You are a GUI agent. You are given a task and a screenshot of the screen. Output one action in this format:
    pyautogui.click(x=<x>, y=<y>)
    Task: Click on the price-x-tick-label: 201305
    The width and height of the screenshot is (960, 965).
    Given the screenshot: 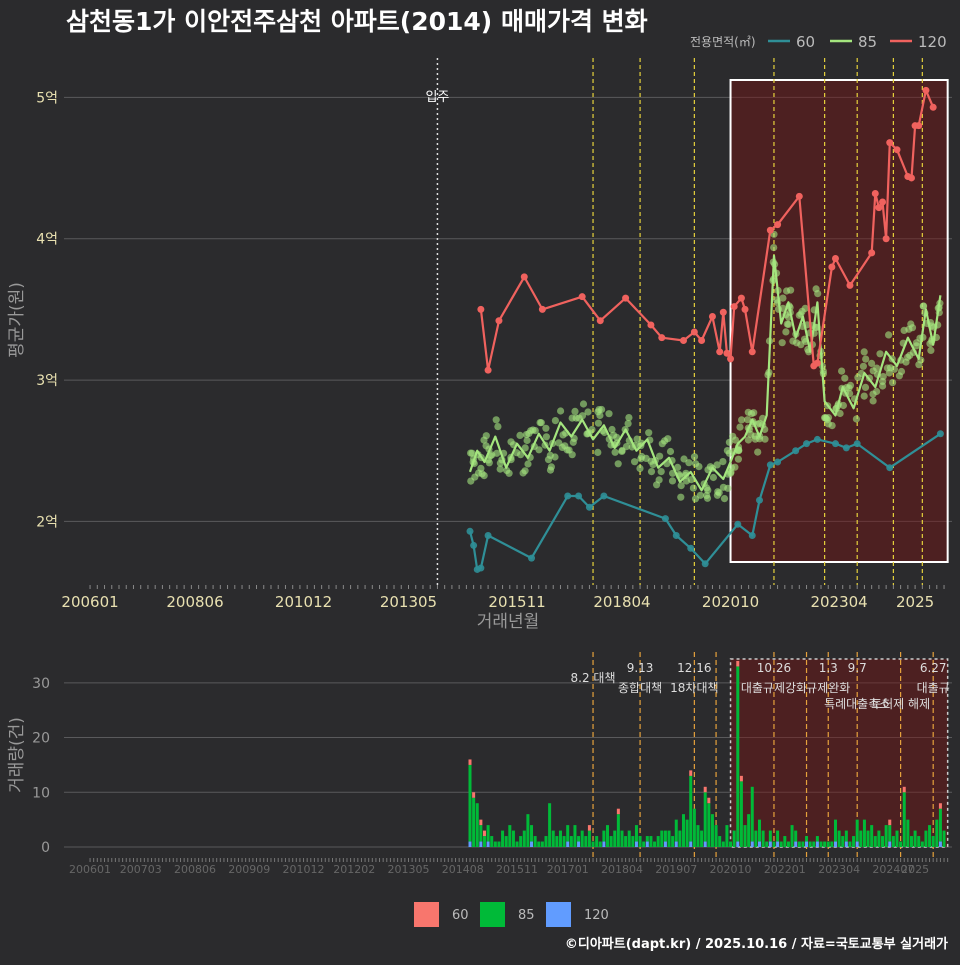 What is the action you would take?
    pyautogui.click(x=408, y=602)
    